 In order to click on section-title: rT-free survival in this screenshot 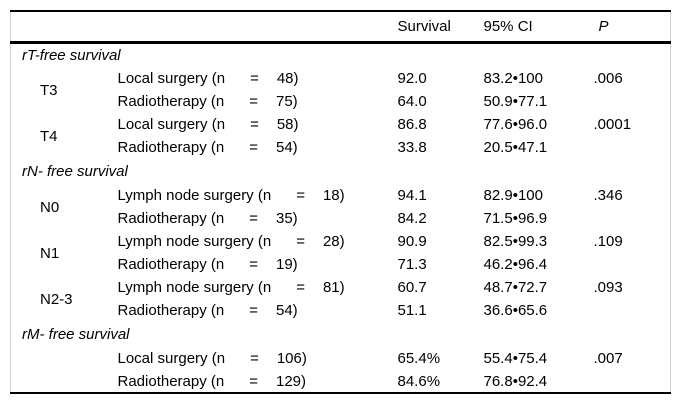, I will do `click(71, 55)`.